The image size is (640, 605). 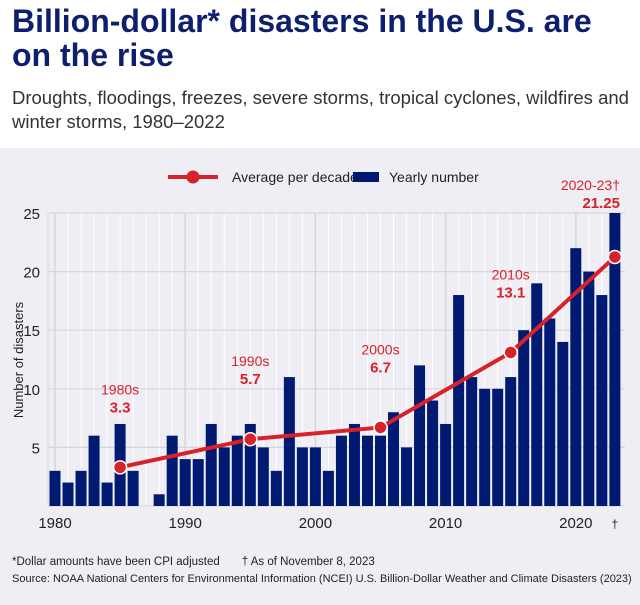 I want to click on x-tick-label: 2010, so click(x=445, y=523).